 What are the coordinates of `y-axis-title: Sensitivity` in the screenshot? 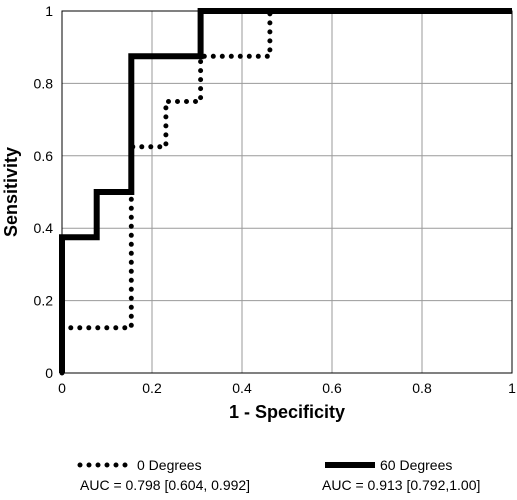 It's located at (11, 192).